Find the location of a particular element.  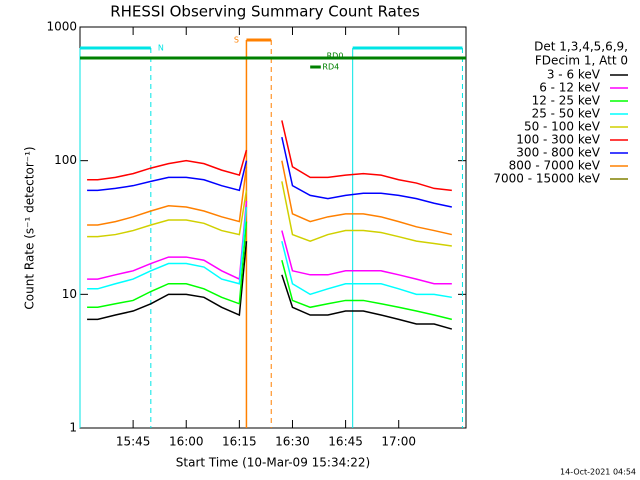

legend-label: 100 - 300 keV is located at coordinates (558, 140).